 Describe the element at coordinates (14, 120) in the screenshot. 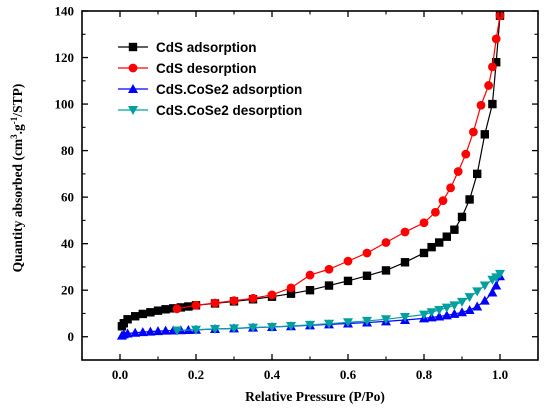

I see `y-axis-title-sup-2: -1` at that location.